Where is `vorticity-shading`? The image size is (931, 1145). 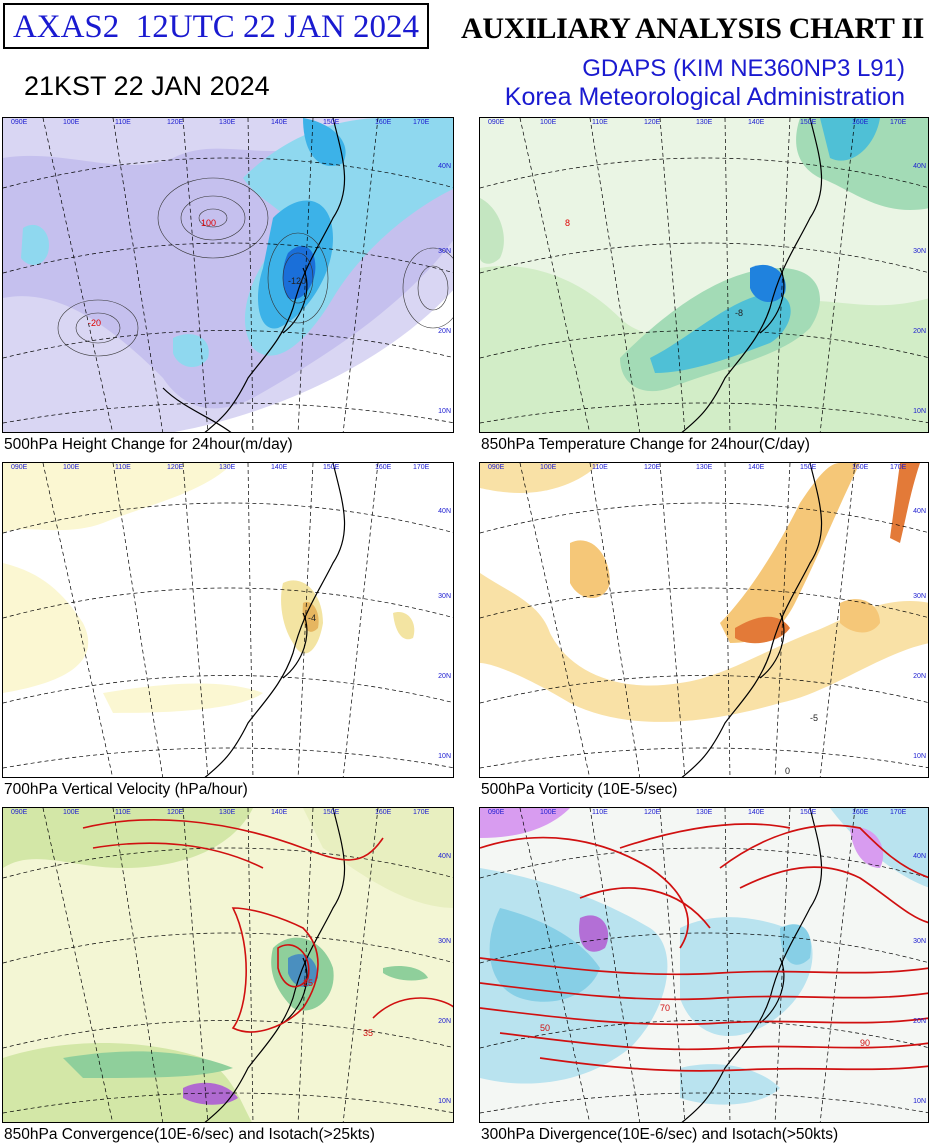
vorticity-shading is located at coordinates (704, 592).